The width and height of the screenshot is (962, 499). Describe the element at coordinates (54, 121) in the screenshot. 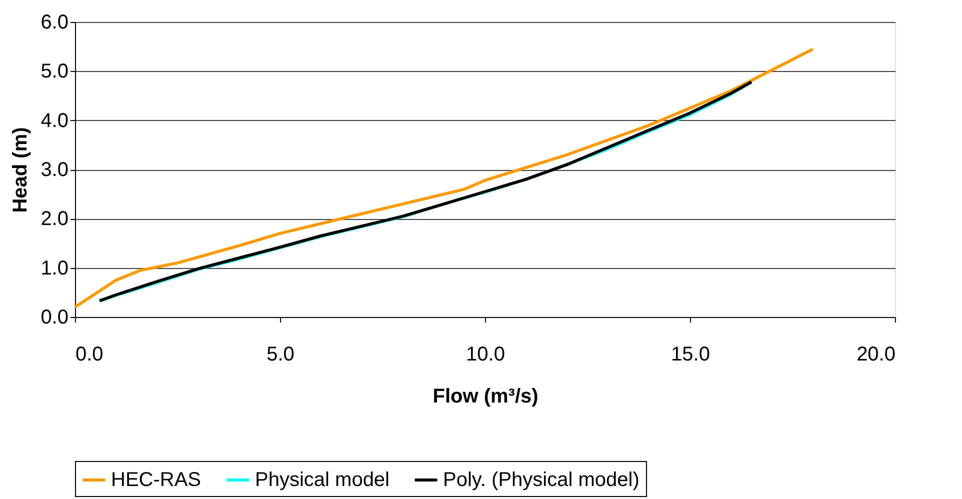

I see `y-tick-label: 4.0` at that location.